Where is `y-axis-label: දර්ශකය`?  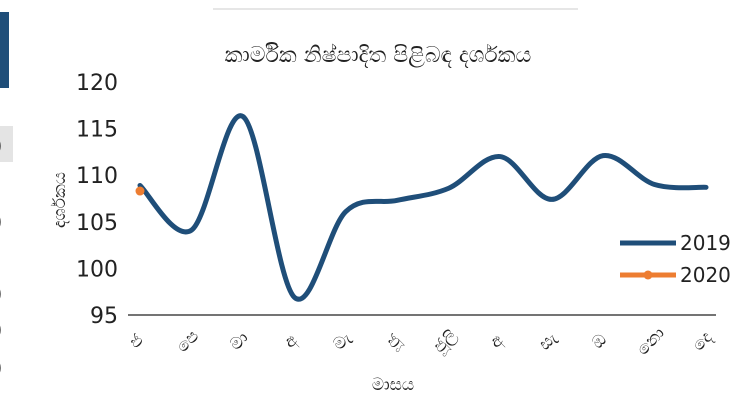 y-axis-label: දර්ශකය is located at coordinates (60, 200).